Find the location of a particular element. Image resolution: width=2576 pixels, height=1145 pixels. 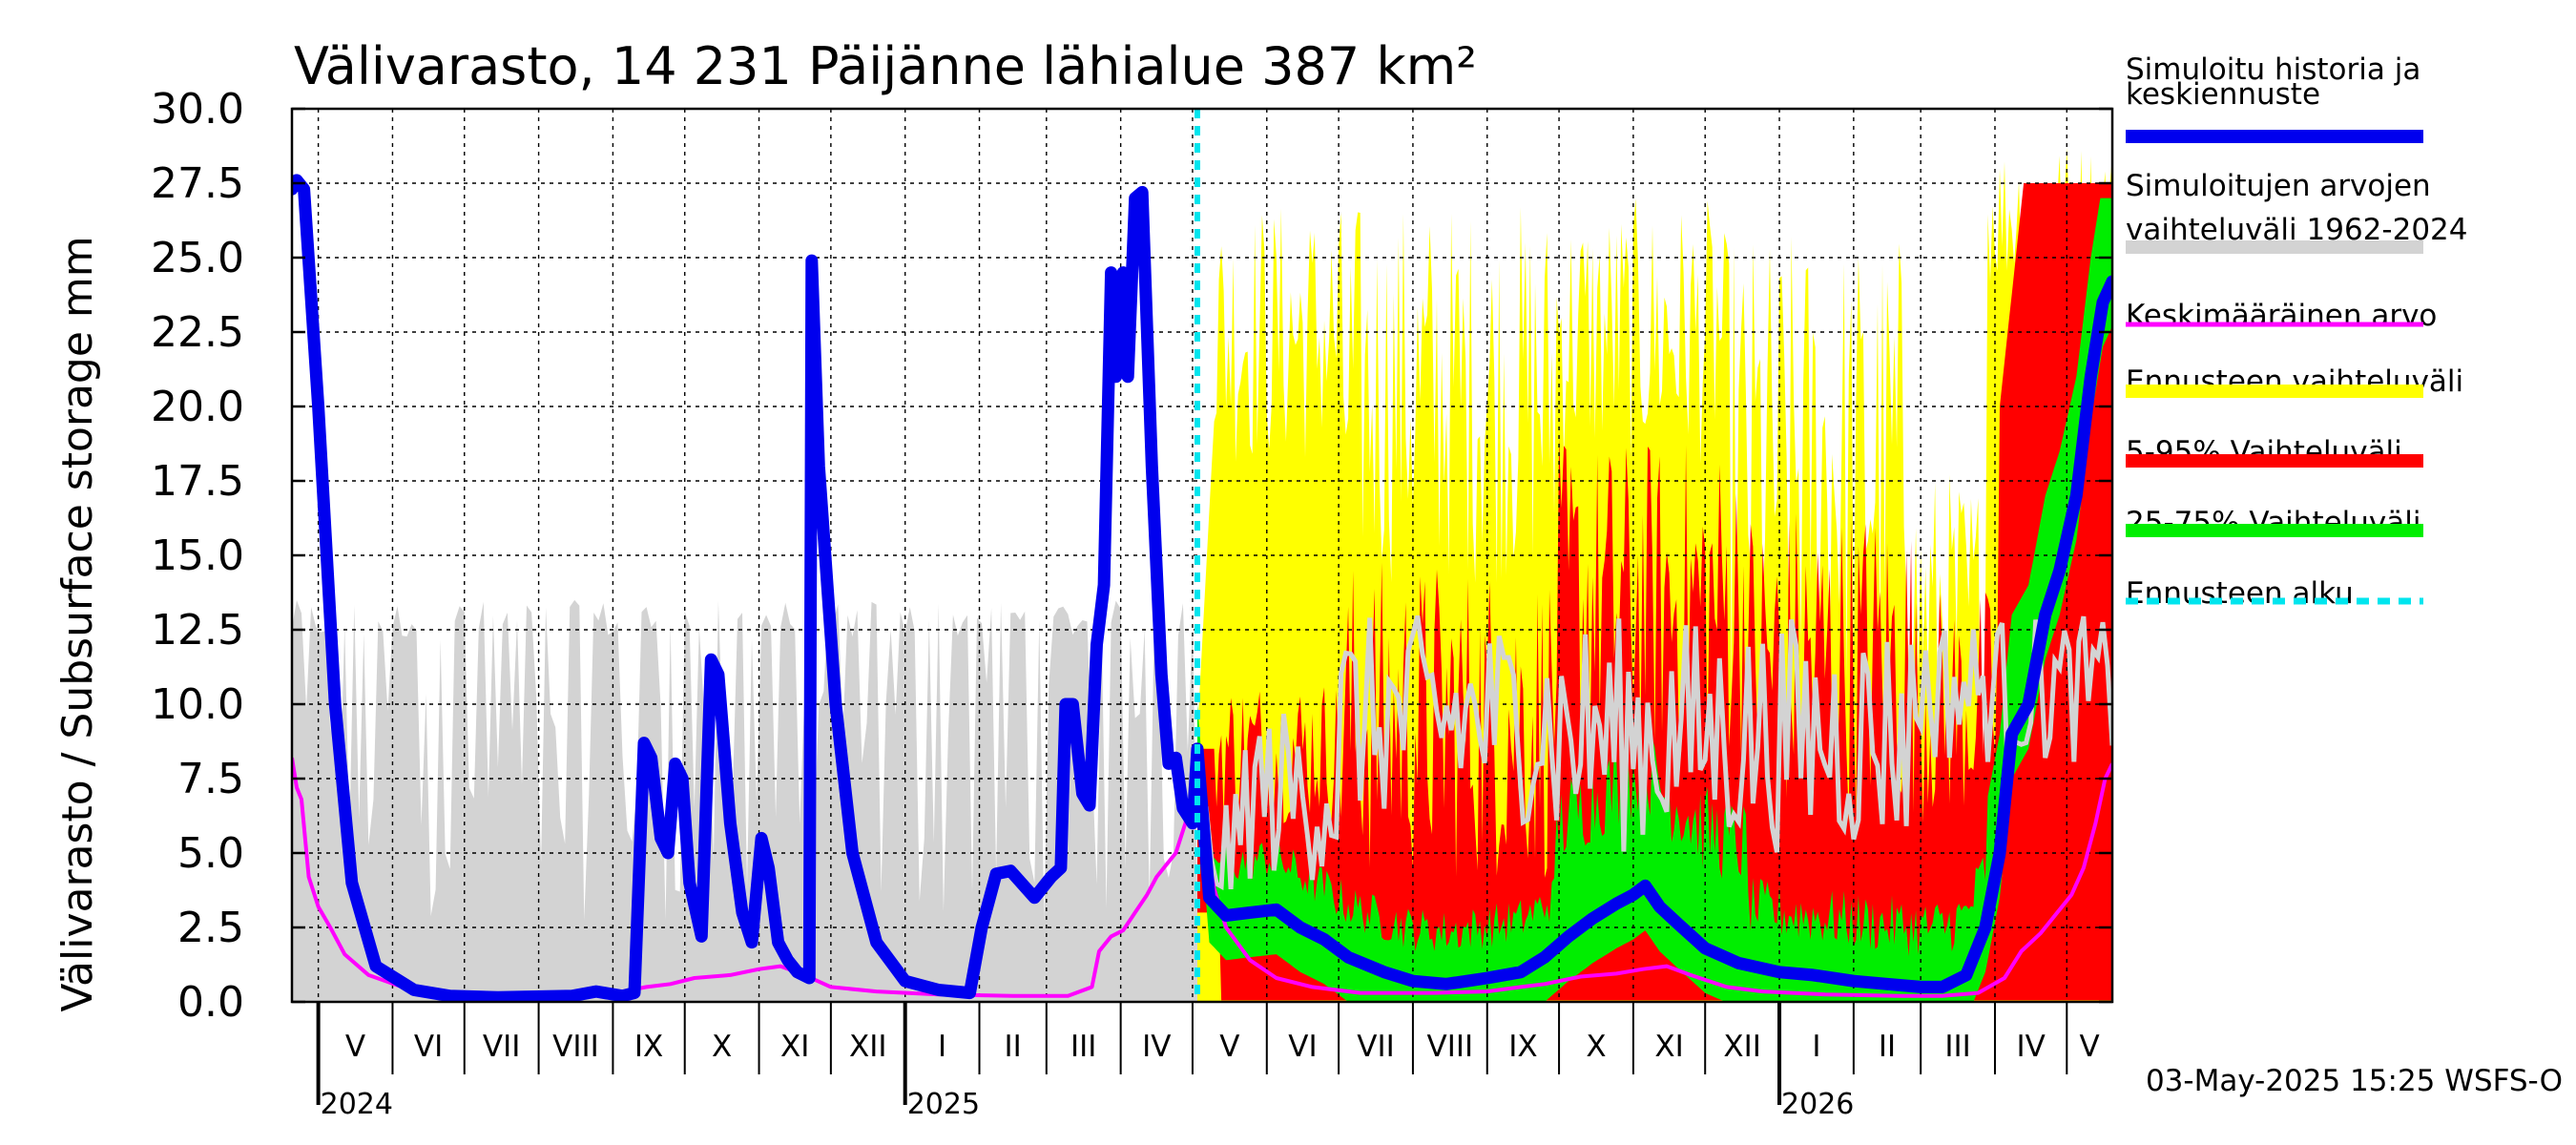

y-axis-label: Välivarasto / Subsurface storage mm is located at coordinates (77, 624).